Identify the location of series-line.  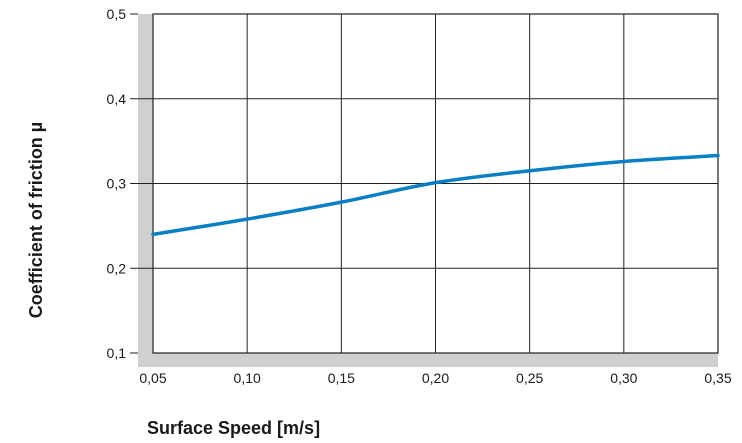
(435, 195).